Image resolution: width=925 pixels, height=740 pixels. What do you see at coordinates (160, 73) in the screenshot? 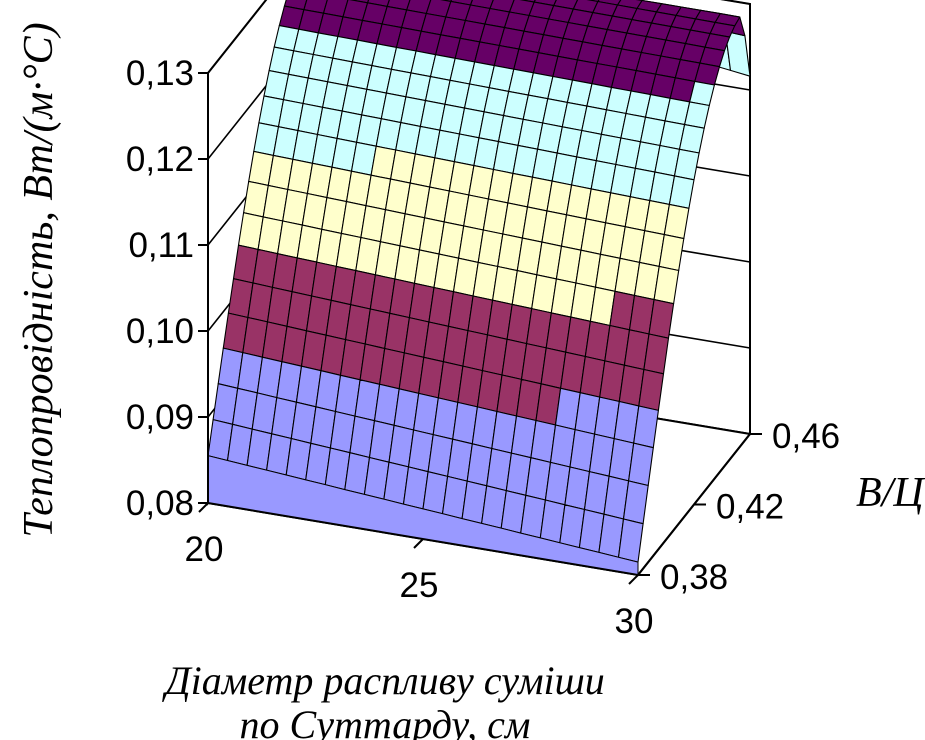
I see `z-tick-label: 0,13` at bounding box center [160, 73].